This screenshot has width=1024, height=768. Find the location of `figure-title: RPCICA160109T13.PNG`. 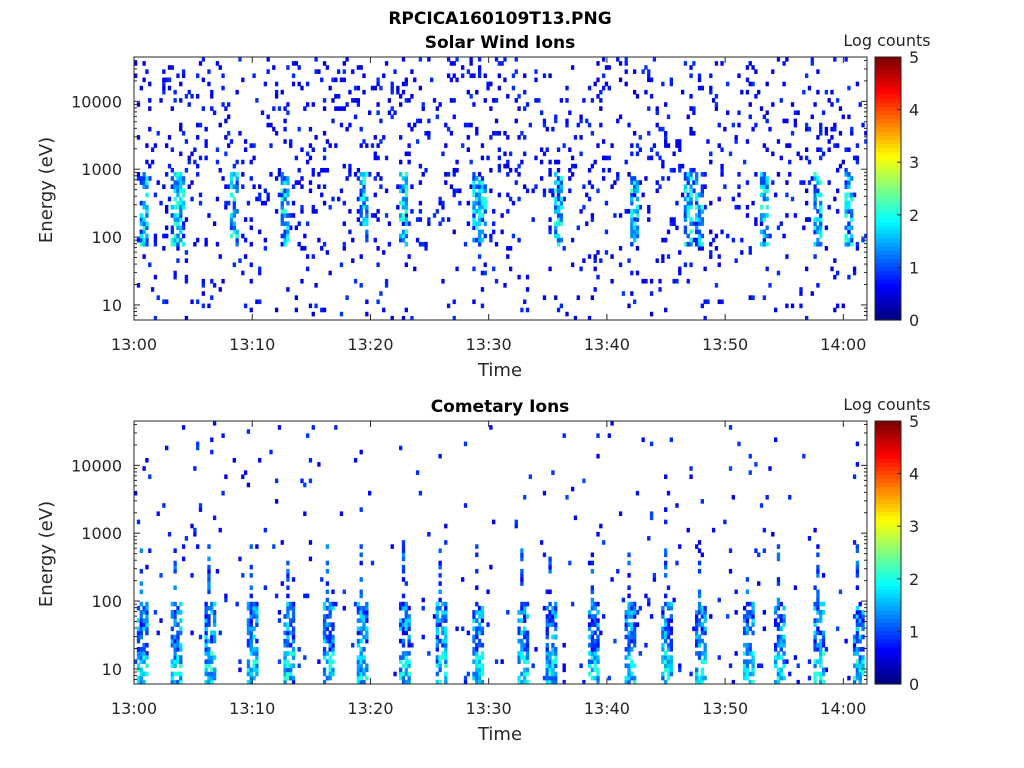

figure-title: RPCICA160109T13.PNG is located at coordinates (499, 19).